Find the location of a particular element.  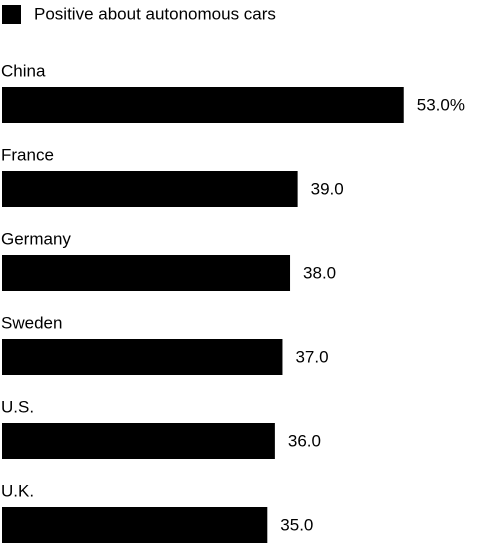

category-label: China is located at coordinates (23, 70).